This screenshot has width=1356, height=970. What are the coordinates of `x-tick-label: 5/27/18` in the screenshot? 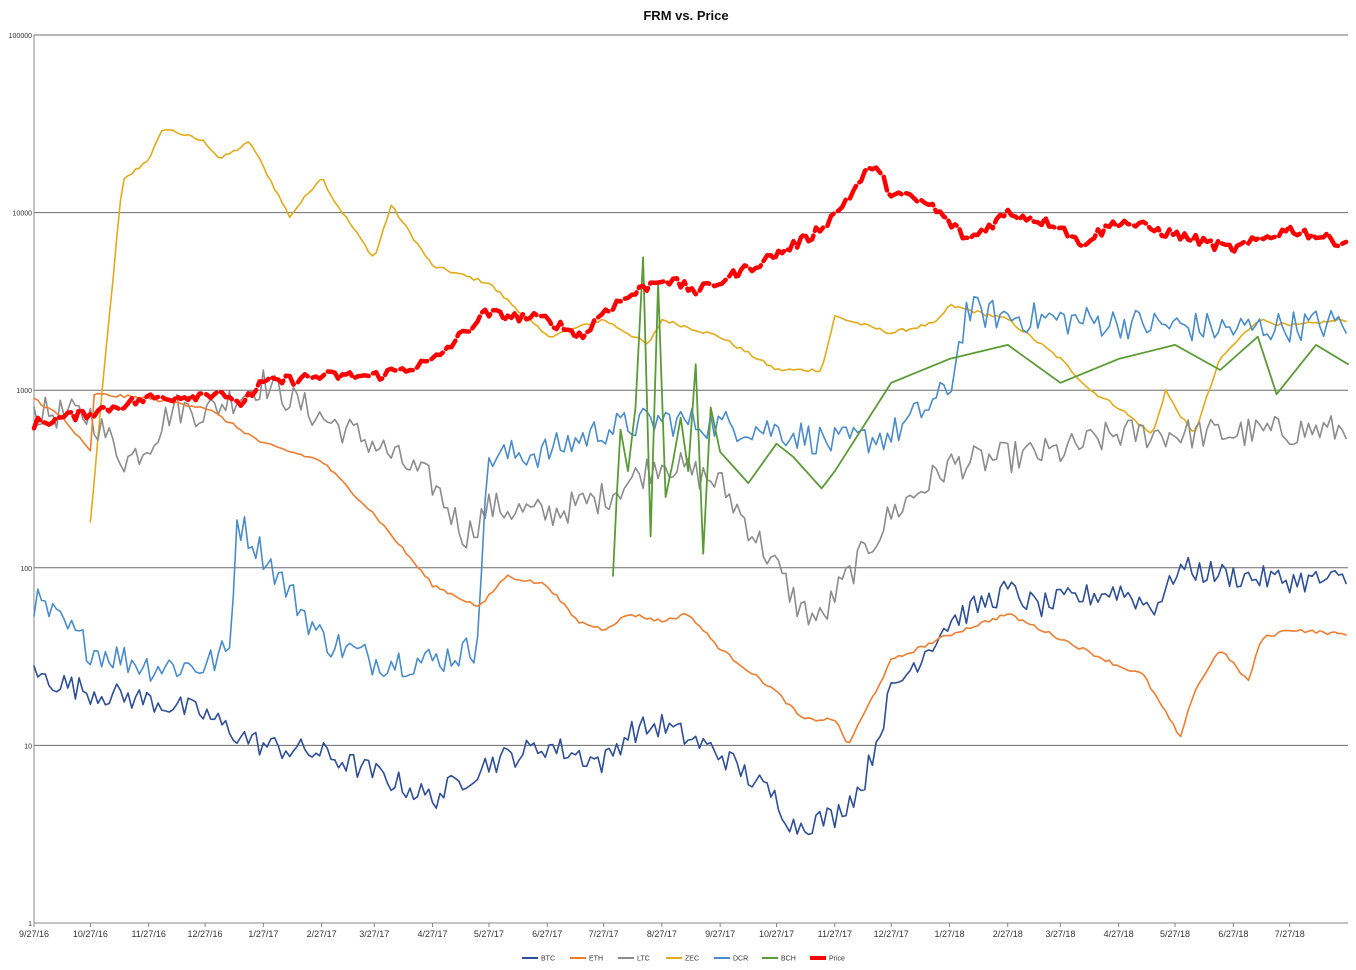 It's located at (1175, 934).